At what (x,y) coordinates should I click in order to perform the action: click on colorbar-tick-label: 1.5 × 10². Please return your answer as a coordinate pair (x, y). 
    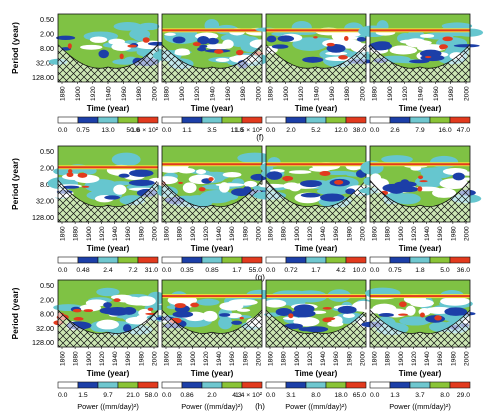
    Looking at the image, I should click on (249, 130).